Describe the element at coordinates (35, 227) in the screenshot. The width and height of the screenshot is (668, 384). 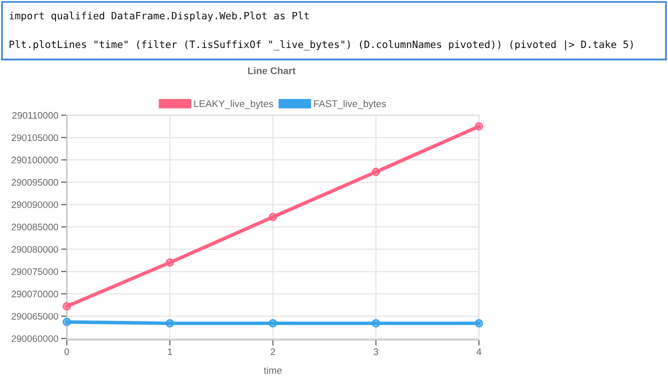
I see `y-tick-label: 290085000` at that location.